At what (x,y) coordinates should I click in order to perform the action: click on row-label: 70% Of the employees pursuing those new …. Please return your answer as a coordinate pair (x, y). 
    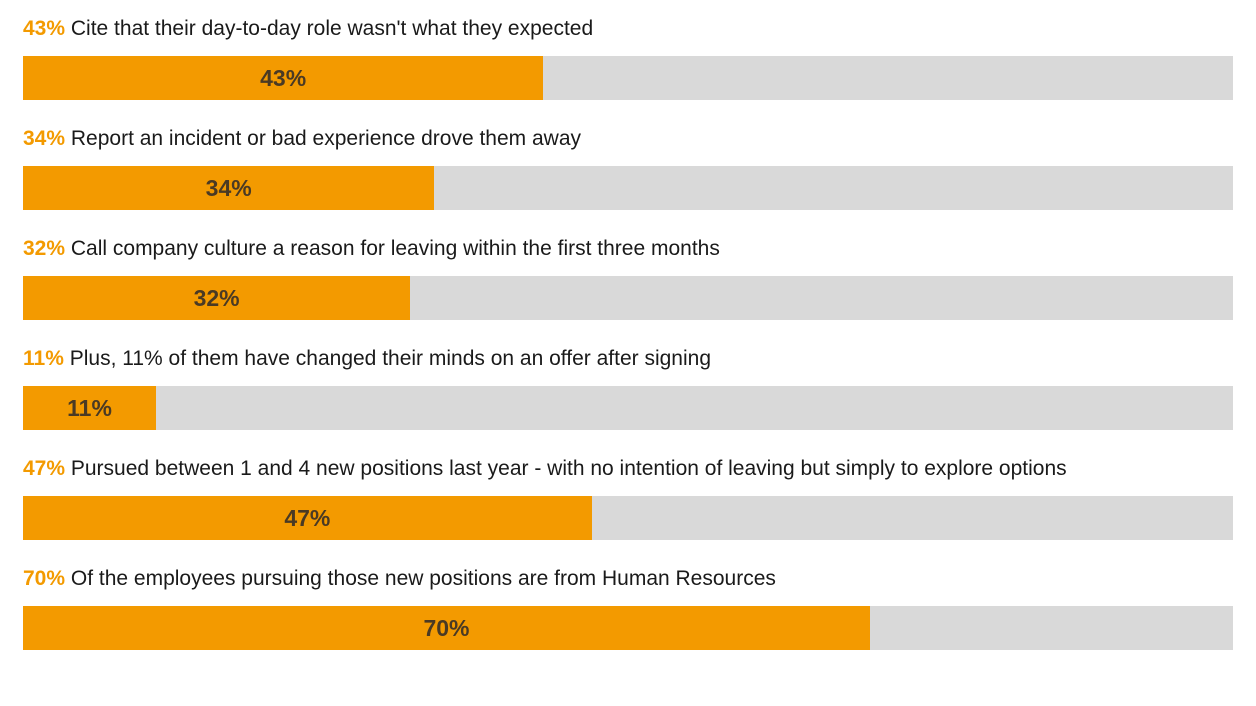
    Looking at the image, I should click on (399, 579).